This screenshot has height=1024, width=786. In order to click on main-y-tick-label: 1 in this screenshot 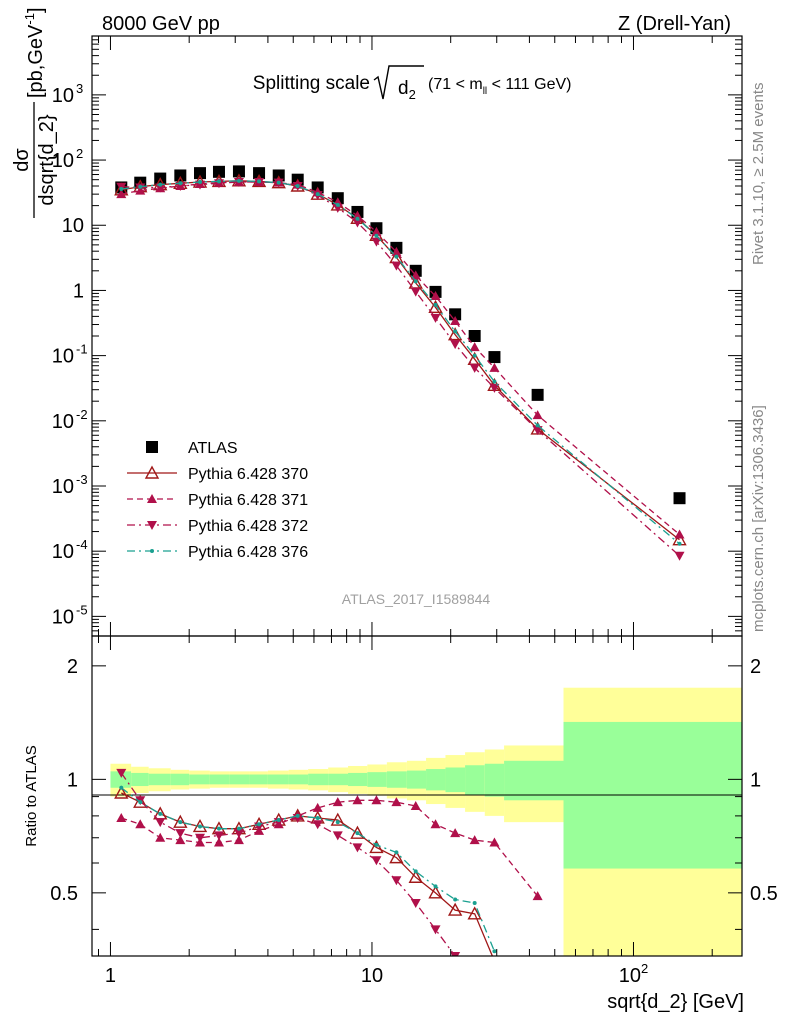, I will do `click(78, 291)`.